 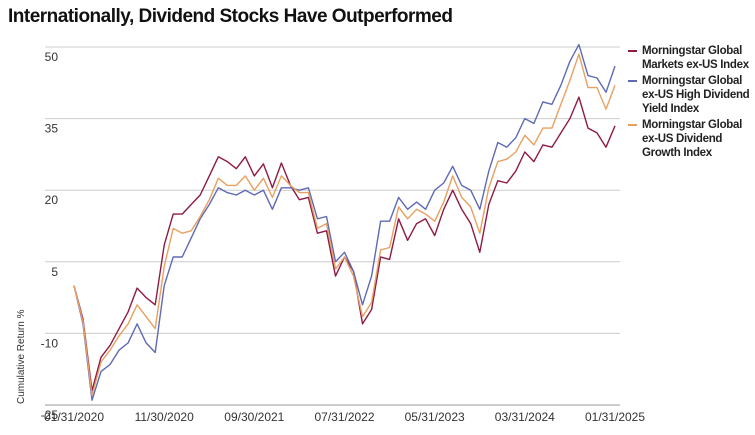 What do you see at coordinates (74, 417) in the screenshot?
I see `x-tick-label: 01/31/2020` at bounding box center [74, 417].